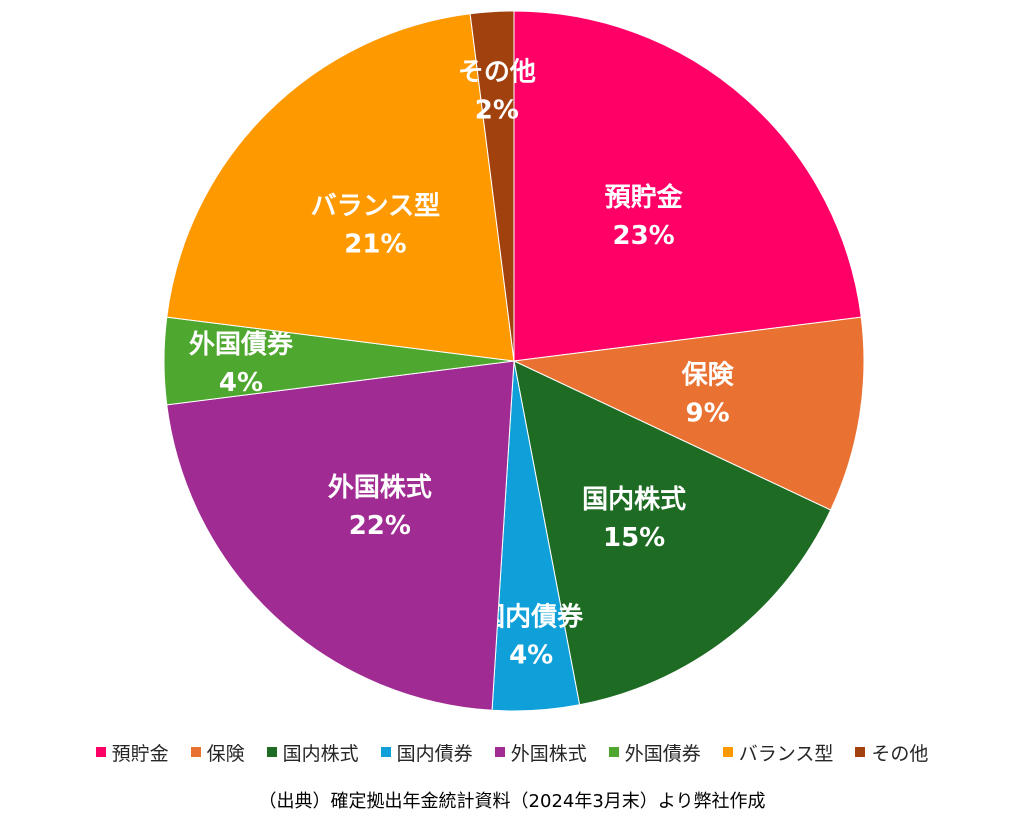  I want to click on slice-name-label: 保険, so click(708, 375).